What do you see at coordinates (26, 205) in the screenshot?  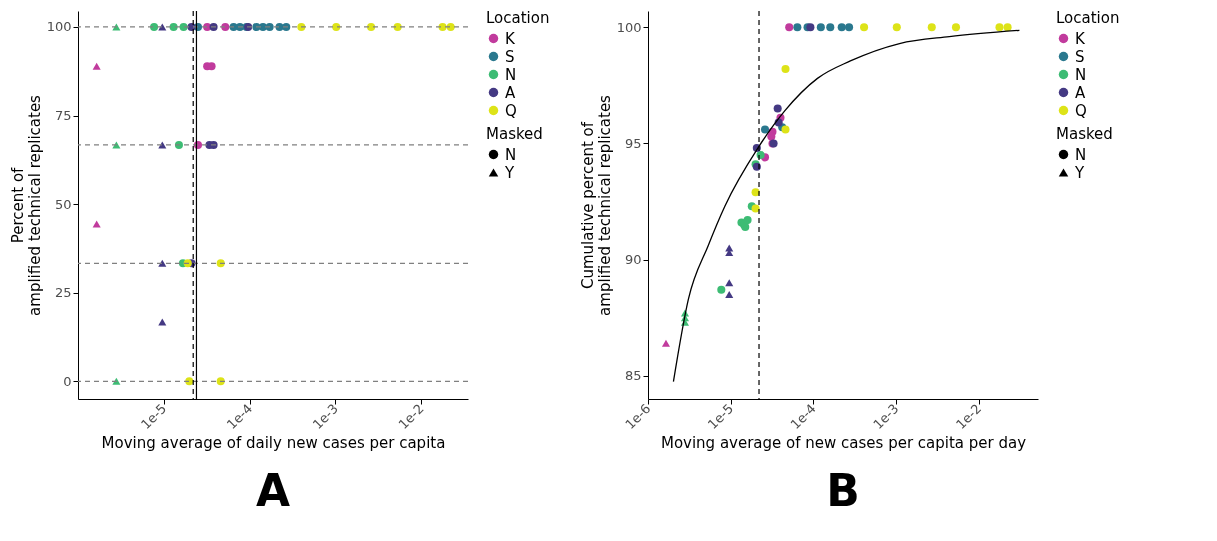 I see `y-axis-title: Percent of amplified technical replicates` at bounding box center [26, 205].